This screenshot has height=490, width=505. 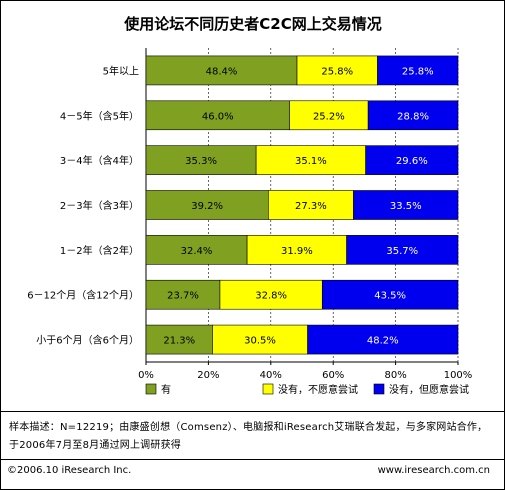 I want to click on copyright-text: ©2006.10 iResearch Inc., so click(x=69, y=470).